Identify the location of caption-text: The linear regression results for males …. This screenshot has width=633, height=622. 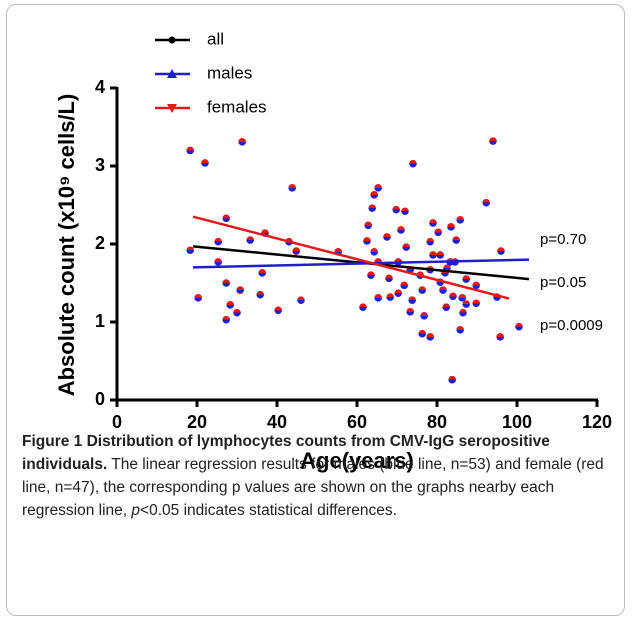
(313, 487).